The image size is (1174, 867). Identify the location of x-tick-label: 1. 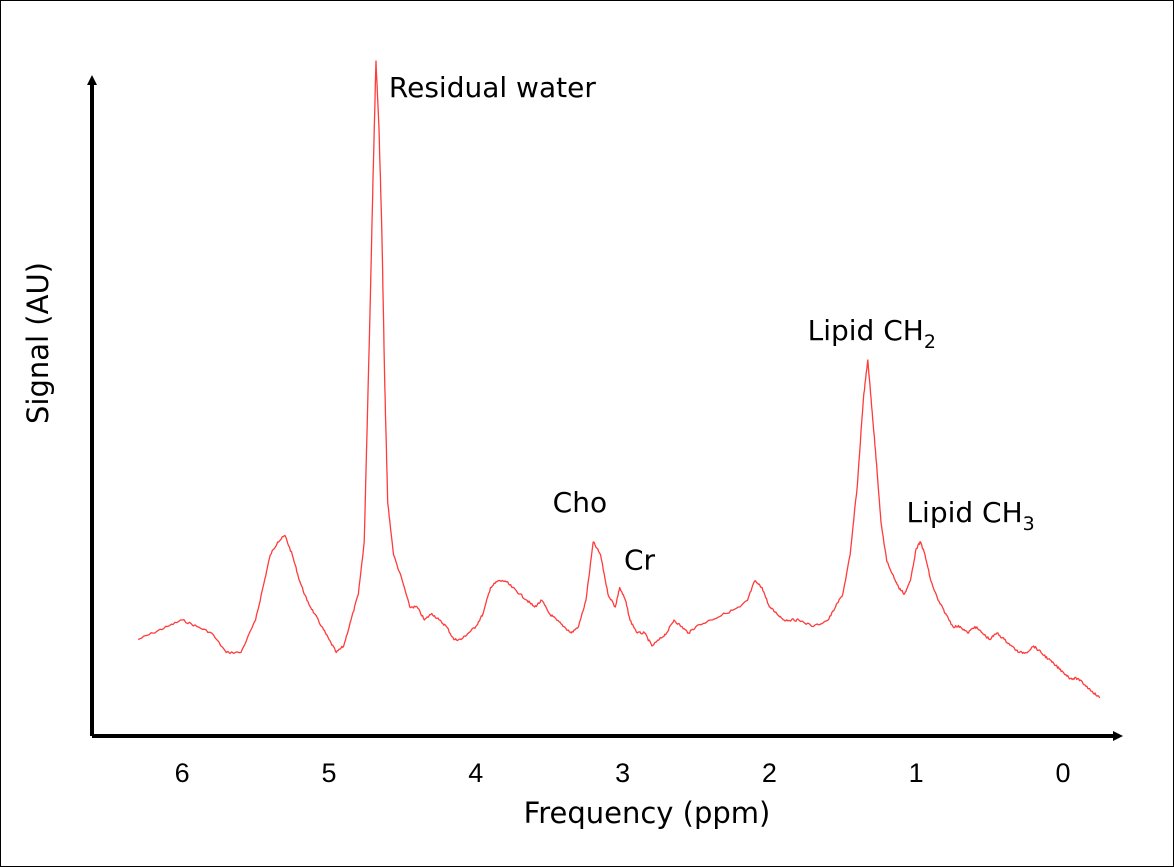
(916, 773).